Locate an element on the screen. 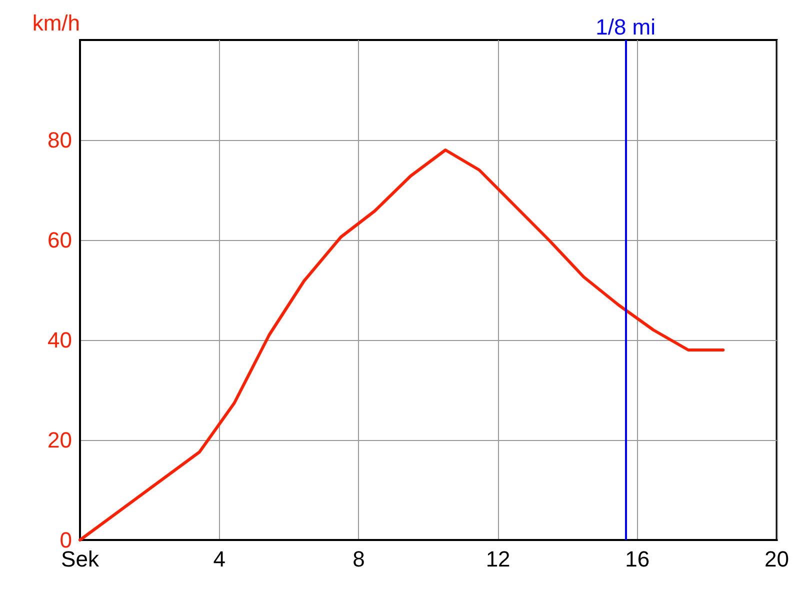 This screenshot has height=600, width=800. ref-line-label: 1/8 mi is located at coordinates (626, 27).